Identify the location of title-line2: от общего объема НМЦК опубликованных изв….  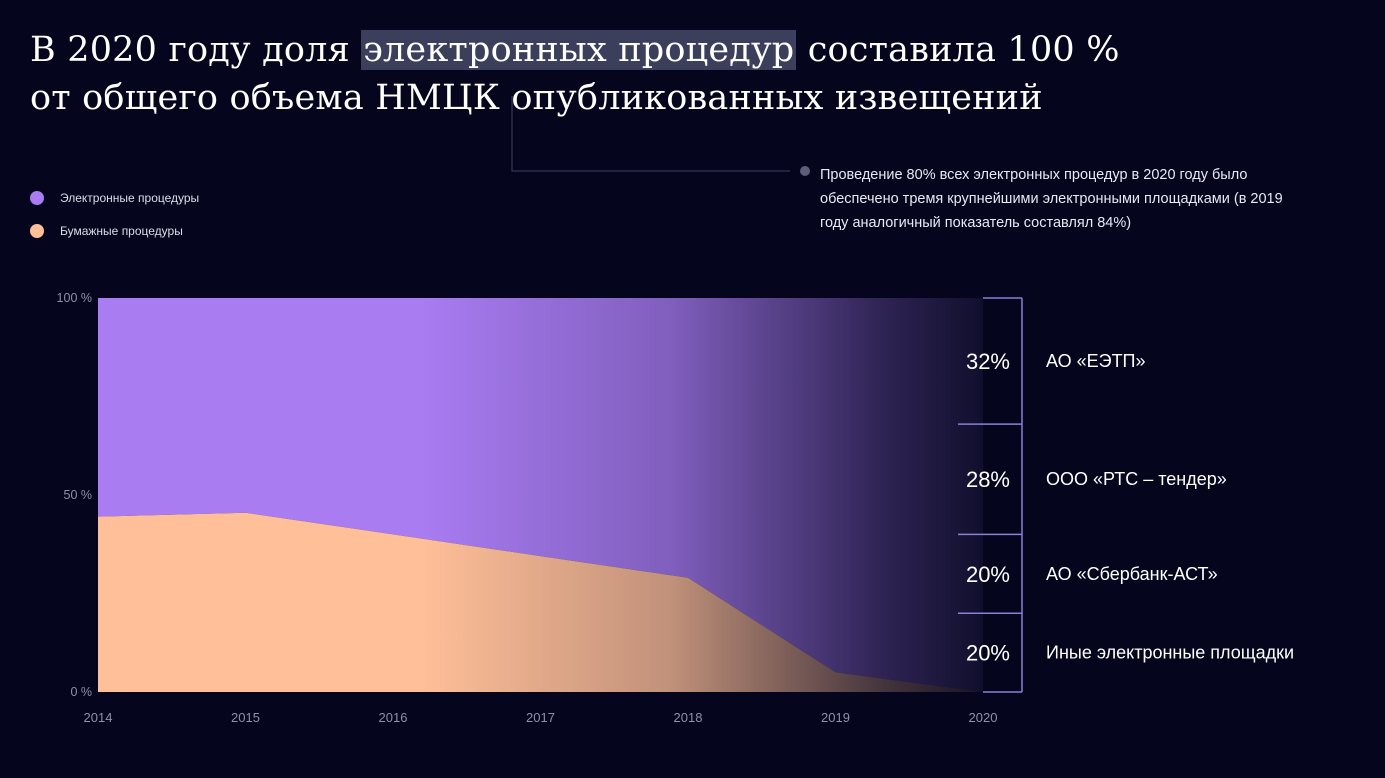
(536, 98).